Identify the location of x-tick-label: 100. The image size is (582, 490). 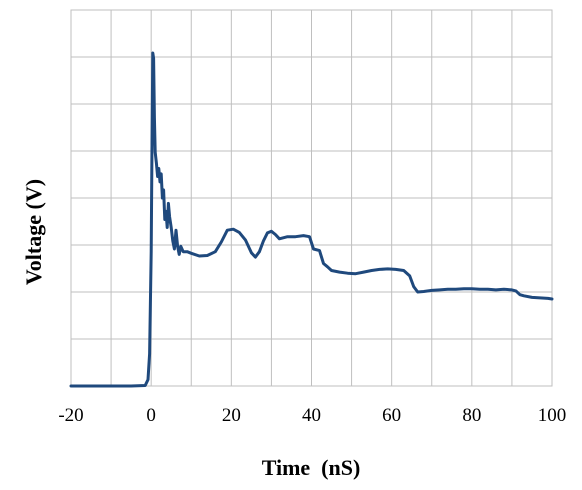
(552, 415).